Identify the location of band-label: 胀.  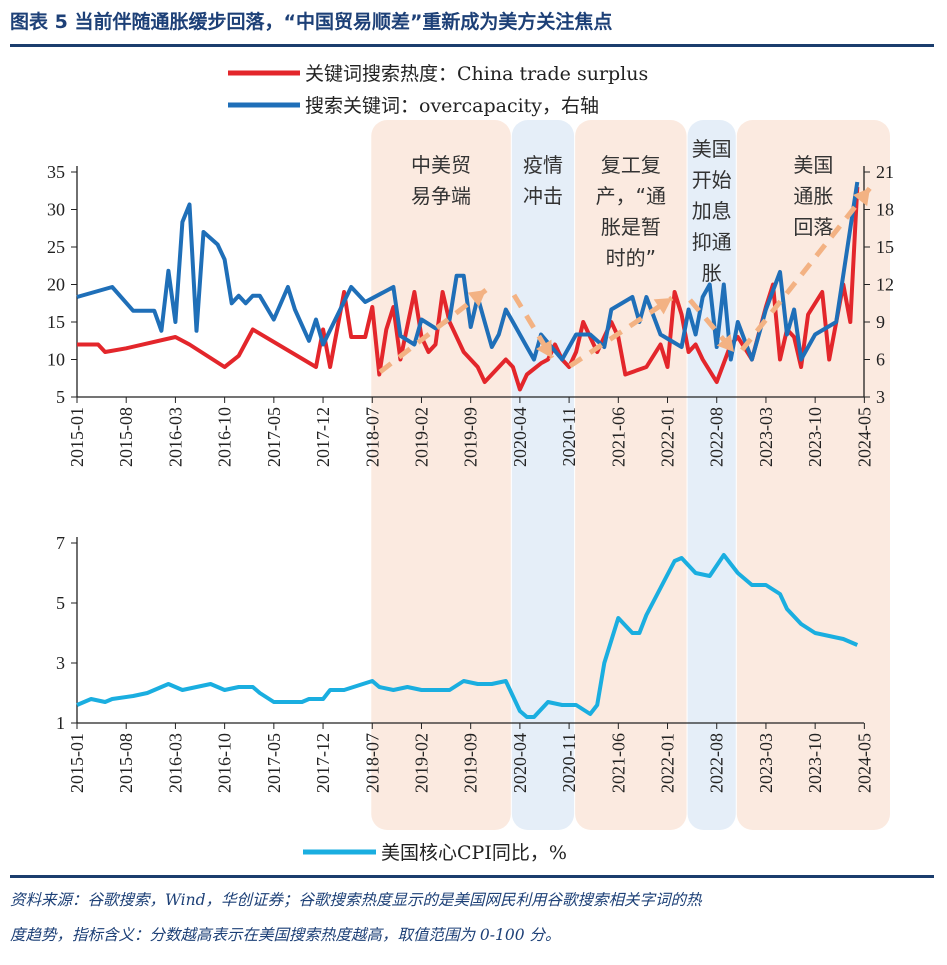
(712, 273).